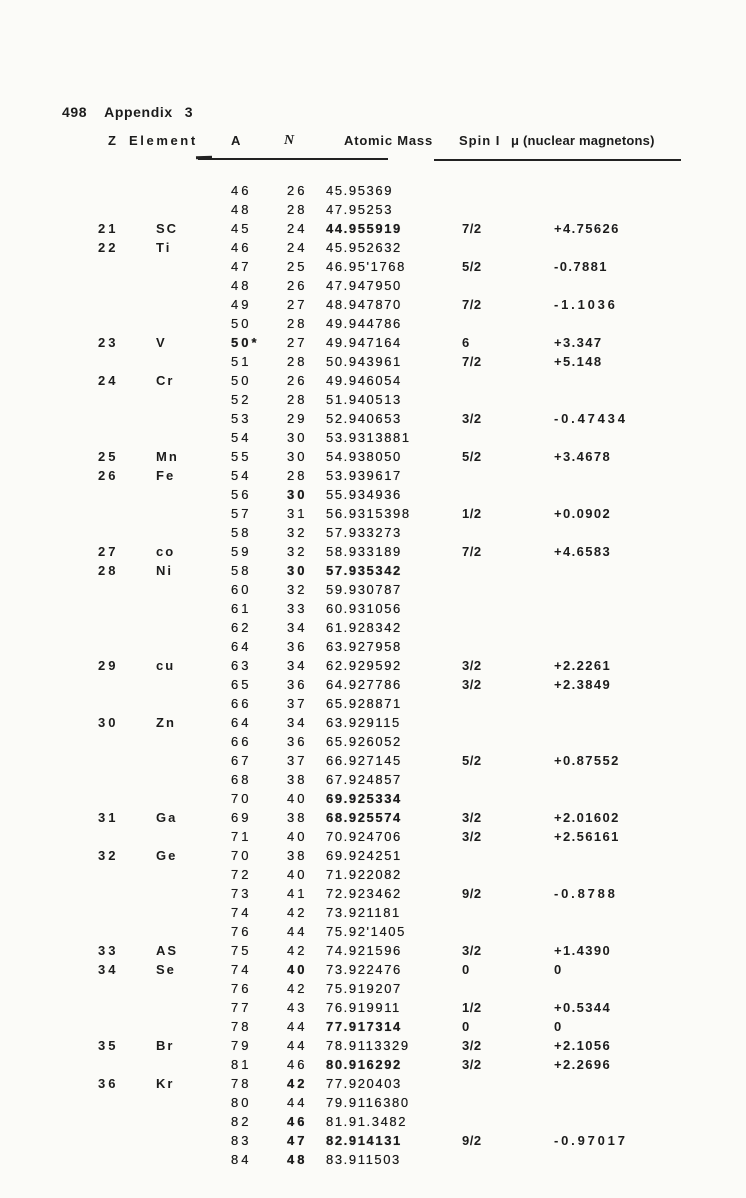 Image resolution: width=746 pixels, height=1198 pixels. What do you see at coordinates (364, 1083) in the screenshot?
I see `cell-atomic-mass: 77.920403` at bounding box center [364, 1083].